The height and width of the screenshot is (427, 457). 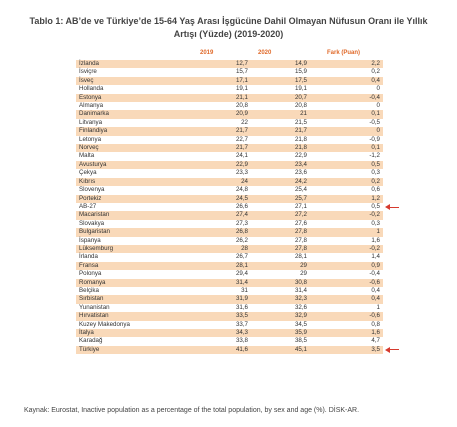 What do you see at coordinates (218, 249) in the screenshot?
I see `value-2019-cell: 28` at bounding box center [218, 249].